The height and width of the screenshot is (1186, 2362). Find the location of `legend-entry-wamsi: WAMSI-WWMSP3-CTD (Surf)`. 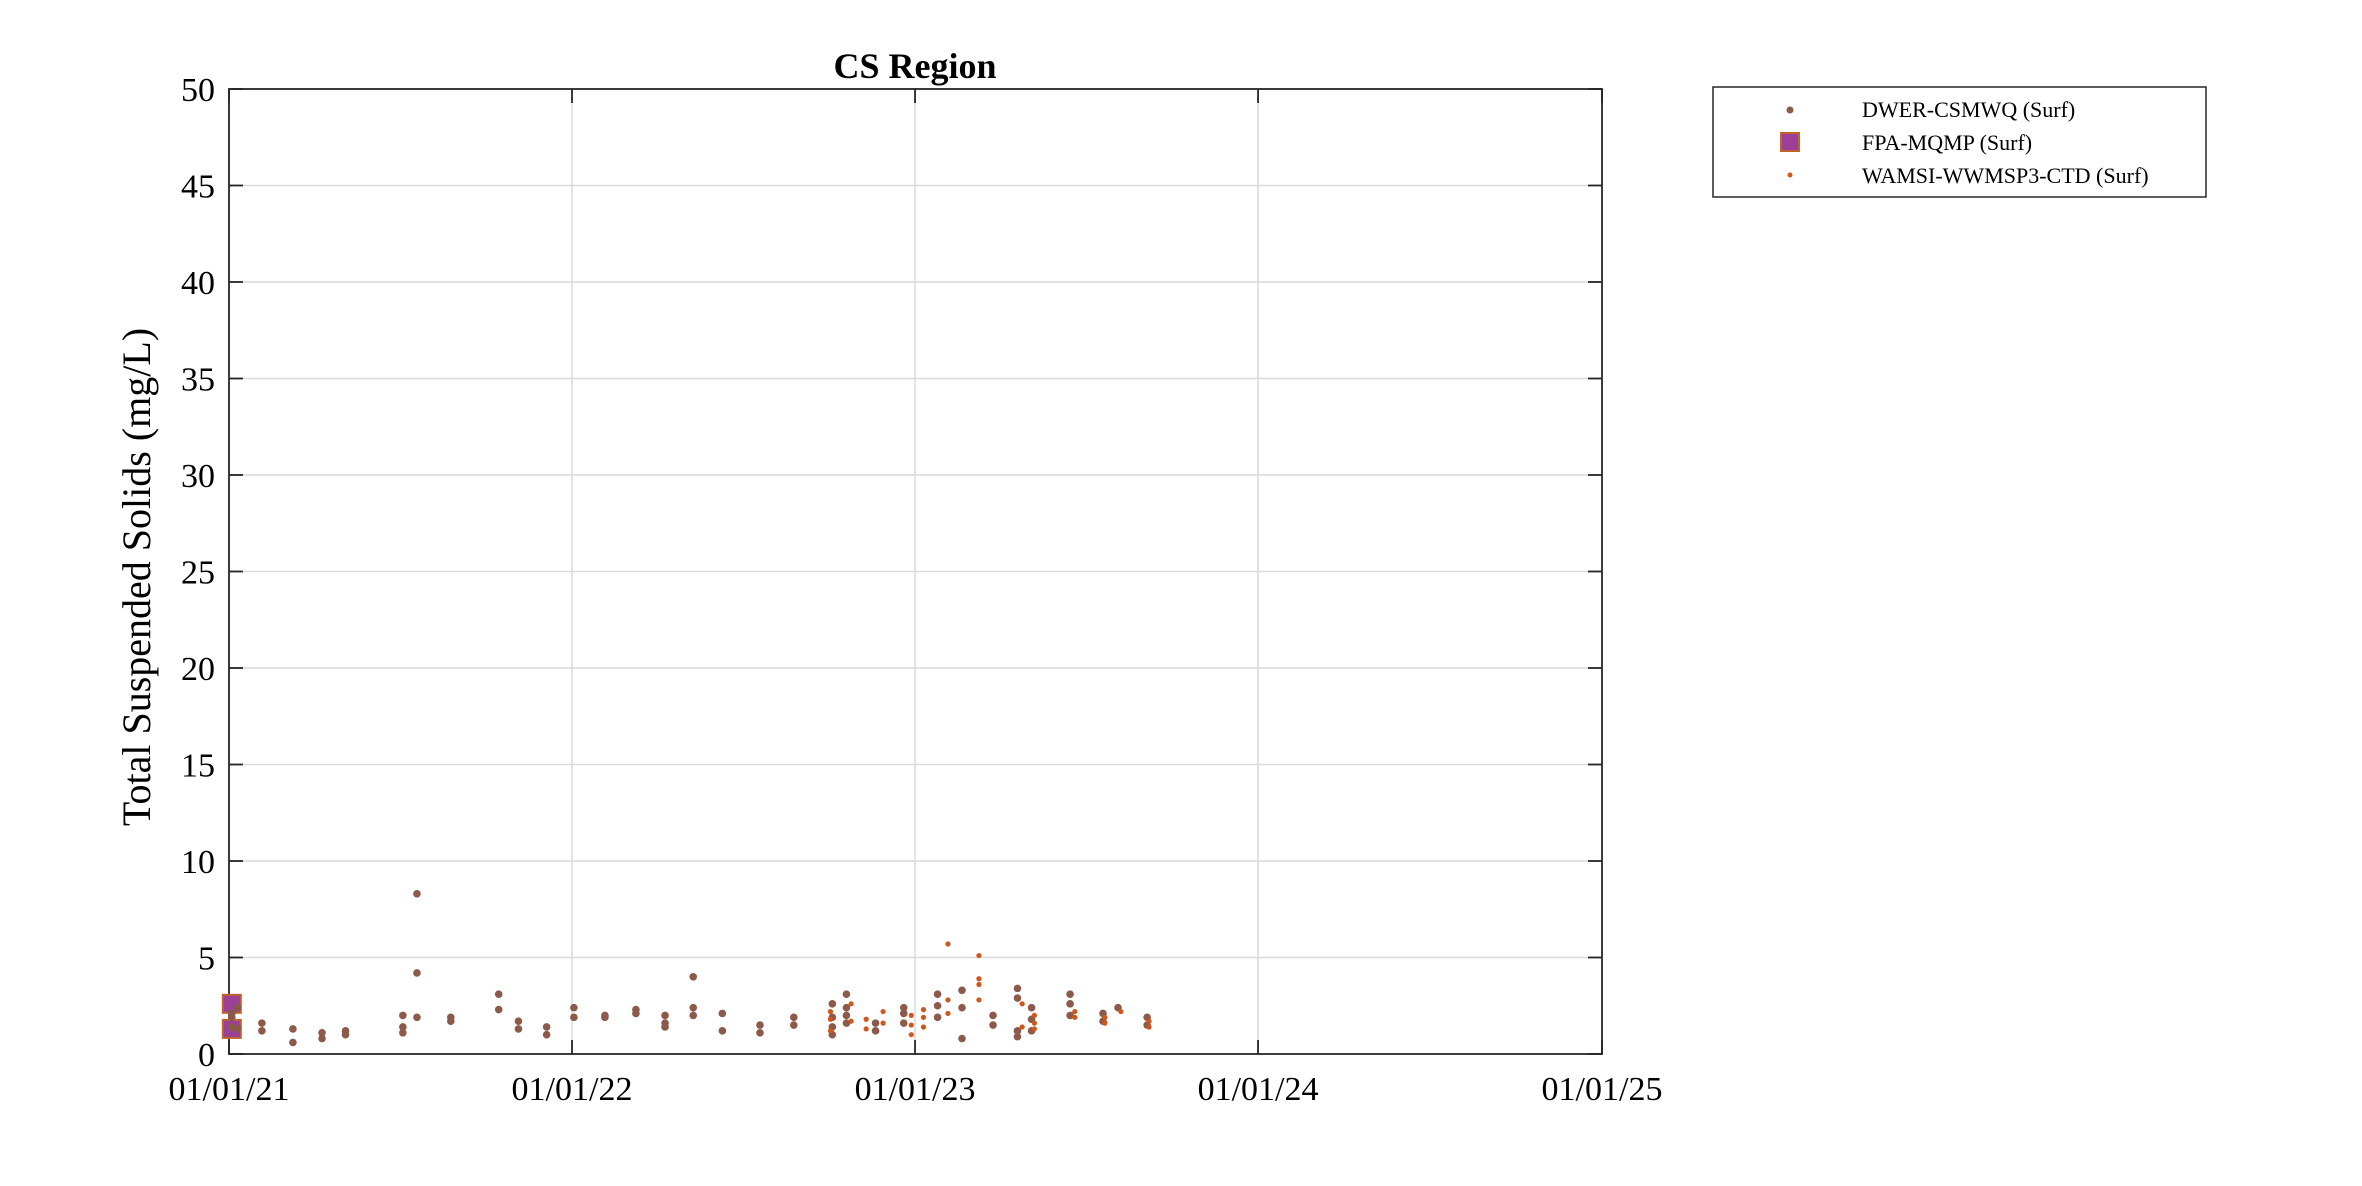

legend-entry-wamsi: WAMSI-WWMSP3-CTD (Surf) is located at coordinates (1968, 175).